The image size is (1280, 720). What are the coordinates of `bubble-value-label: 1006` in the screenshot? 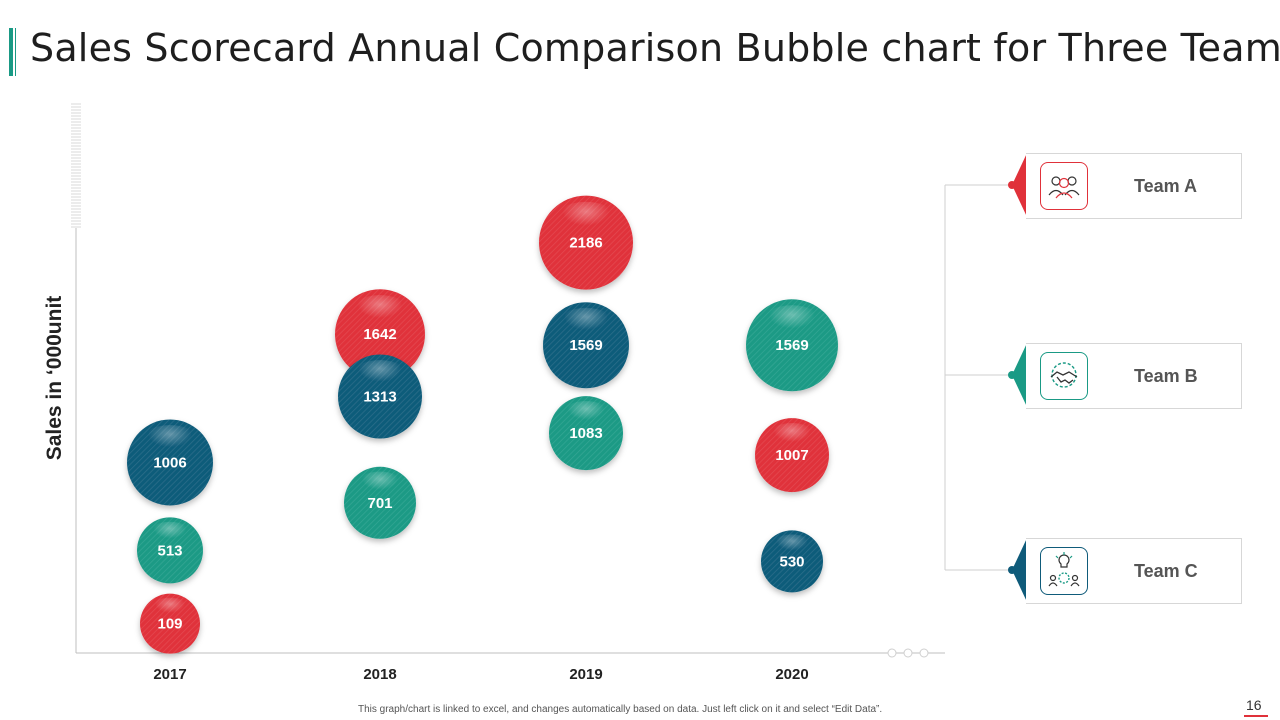 It's located at (169, 462).